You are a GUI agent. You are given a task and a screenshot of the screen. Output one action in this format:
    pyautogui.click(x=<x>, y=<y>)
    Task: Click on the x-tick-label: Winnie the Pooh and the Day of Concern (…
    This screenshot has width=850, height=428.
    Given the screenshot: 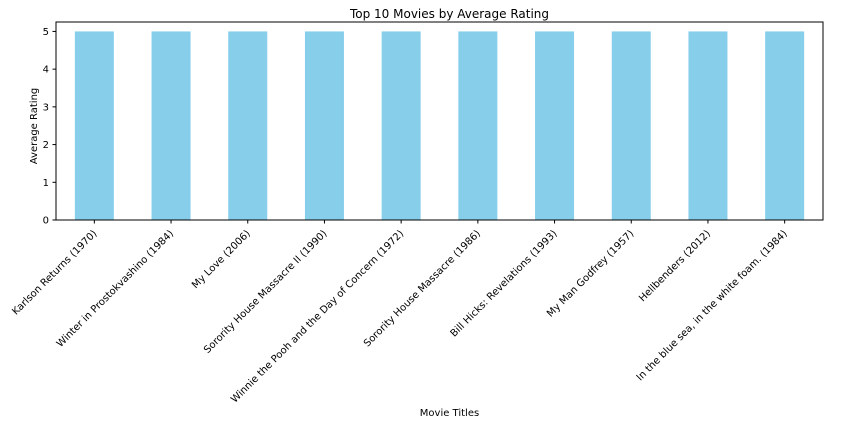 What is the action you would take?
    pyautogui.click(x=317, y=316)
    